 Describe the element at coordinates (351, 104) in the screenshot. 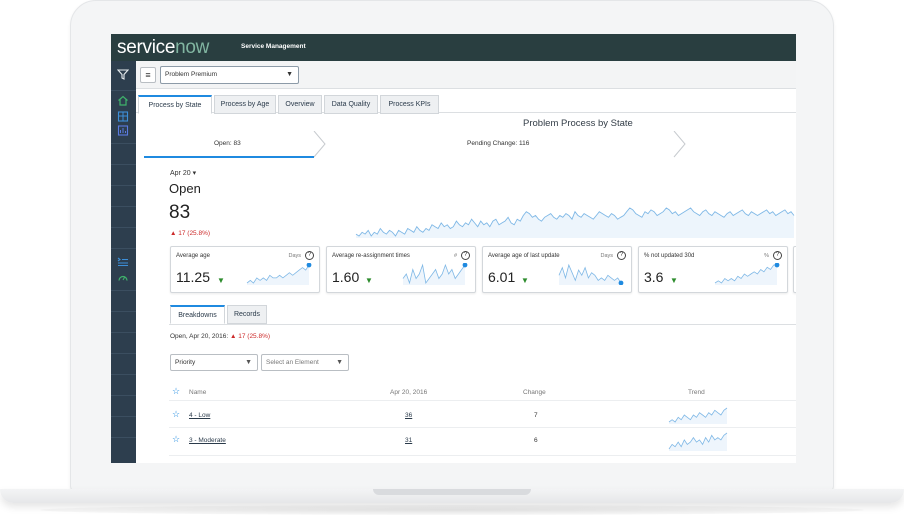

I see `tab-data-quality: Data Quality` at that location.